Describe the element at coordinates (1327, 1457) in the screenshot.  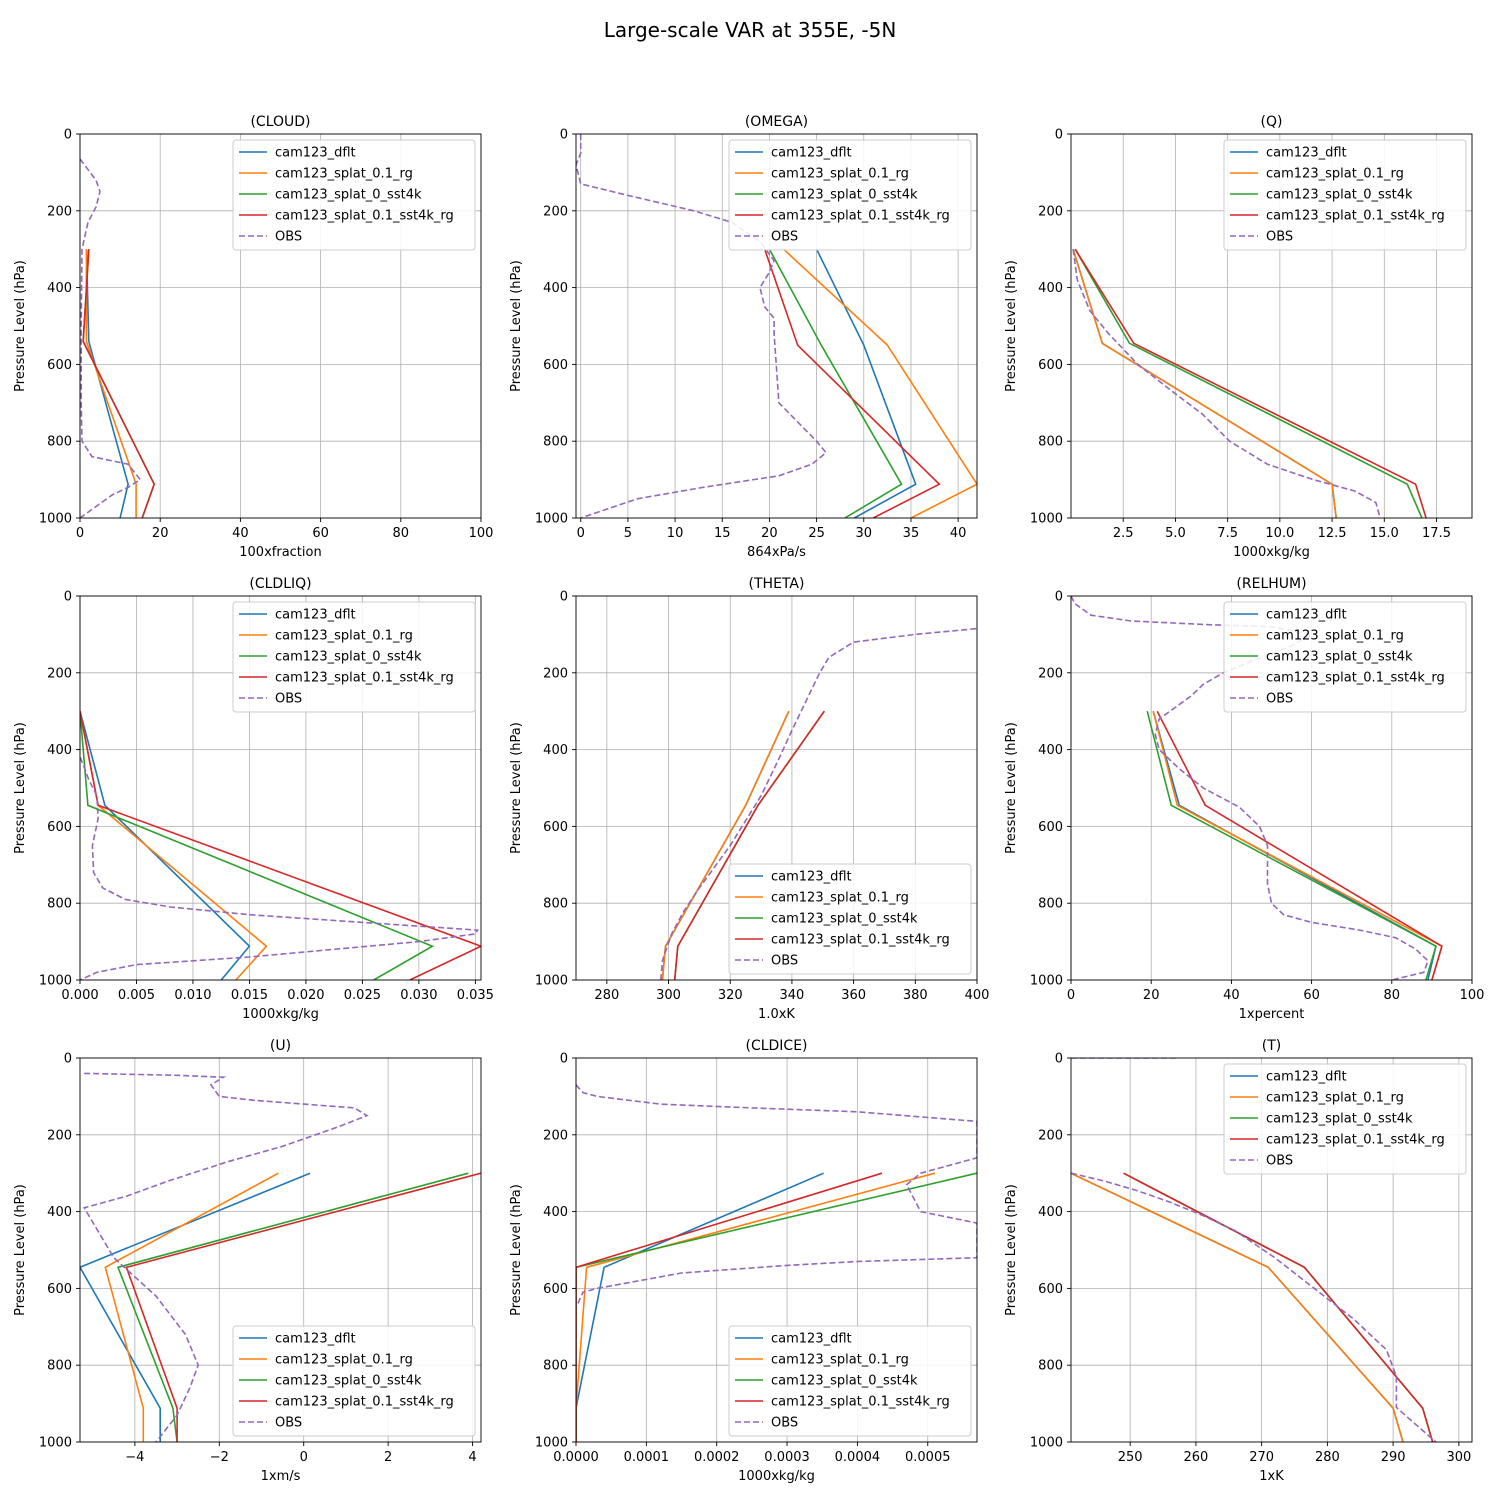
I see `x-tick-label: 280` at that location.